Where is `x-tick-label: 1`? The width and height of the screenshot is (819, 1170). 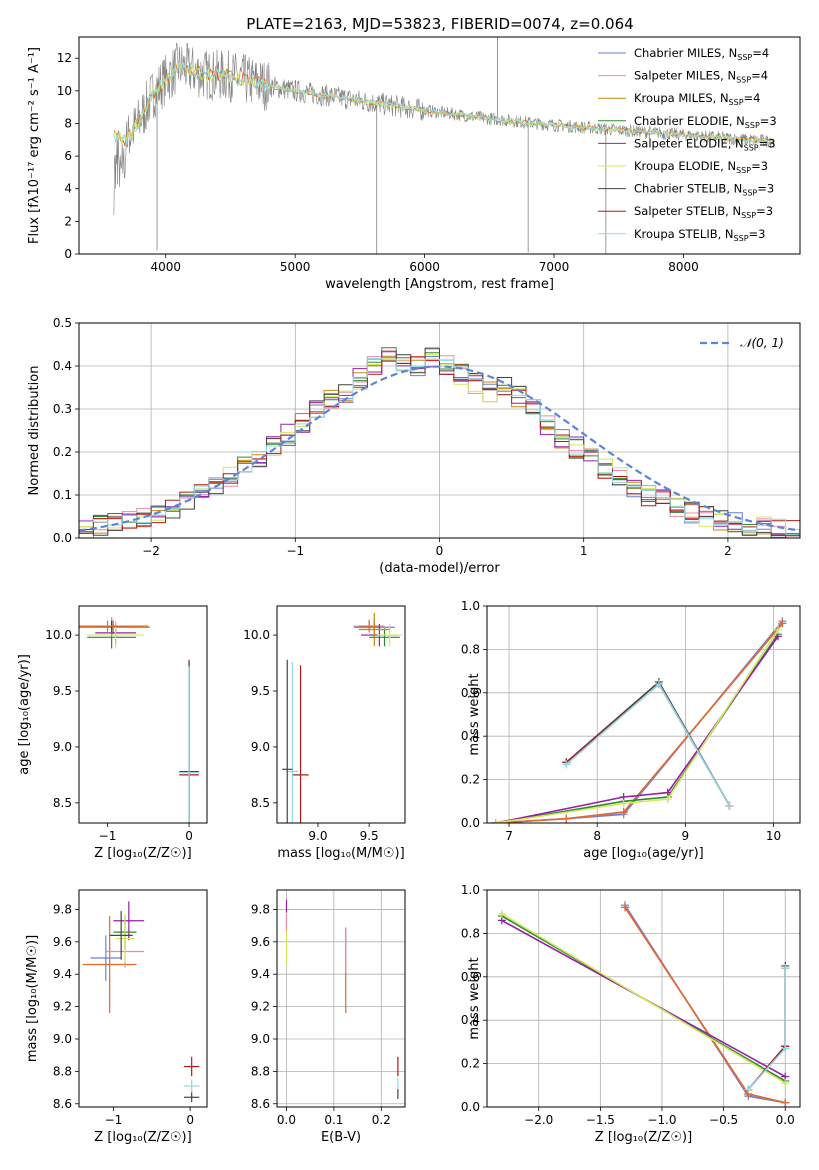
x-tick-label: 1 is located at coordinates (584, 551).